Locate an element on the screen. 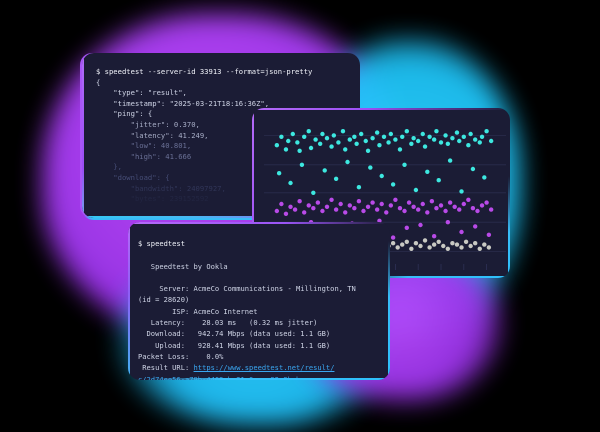  json-panel-edge-left is located at coordinates (83, 135).